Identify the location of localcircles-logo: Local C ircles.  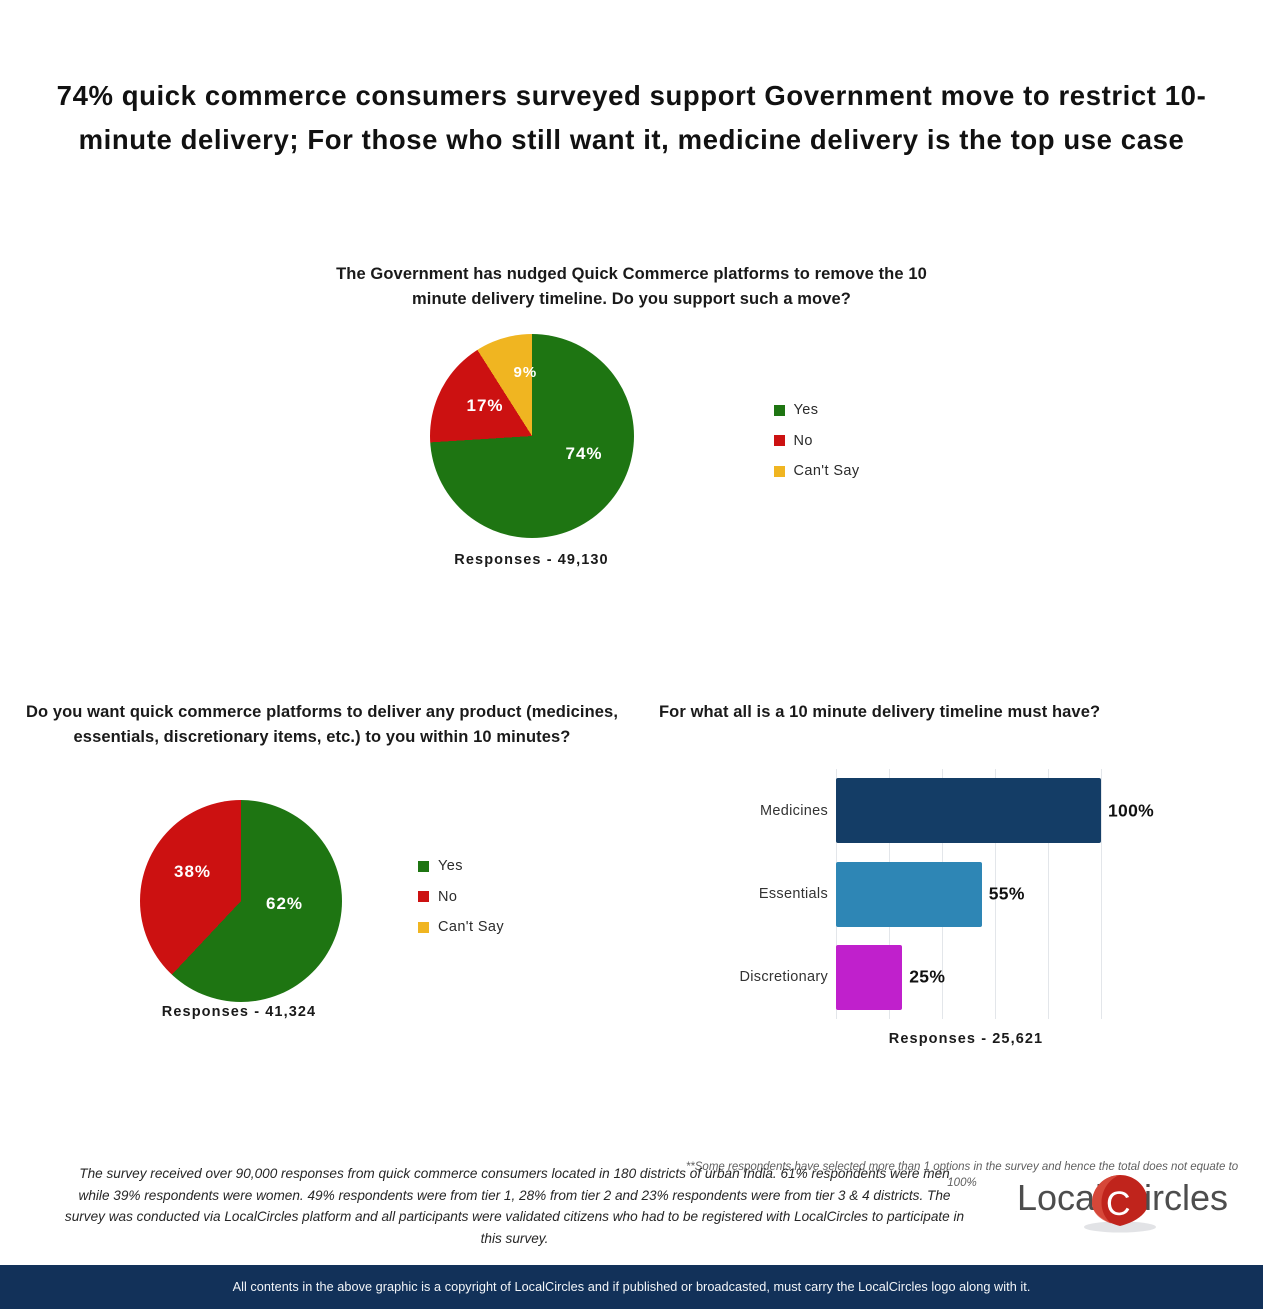
(1120, 1203).